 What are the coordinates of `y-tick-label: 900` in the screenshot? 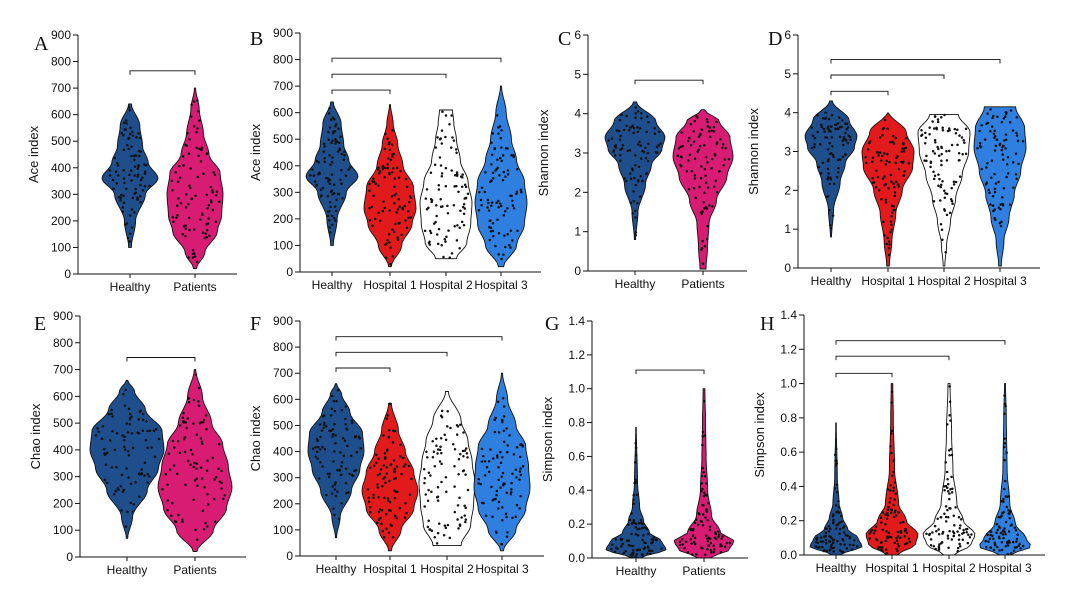 It's located at (61, 35).